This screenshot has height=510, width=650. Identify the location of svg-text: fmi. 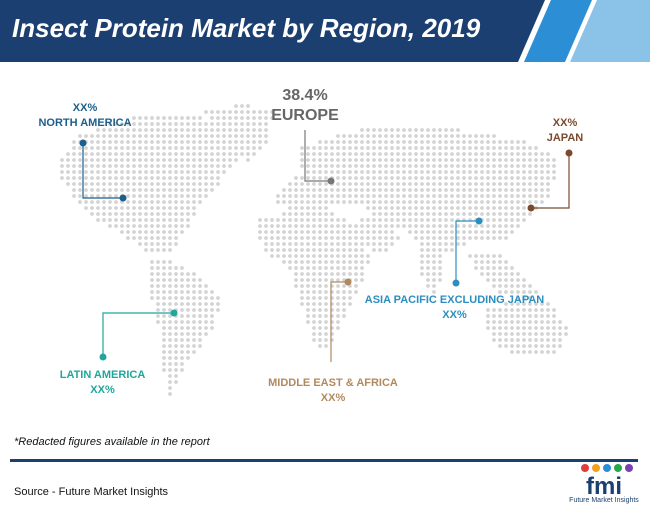
(604, 484).